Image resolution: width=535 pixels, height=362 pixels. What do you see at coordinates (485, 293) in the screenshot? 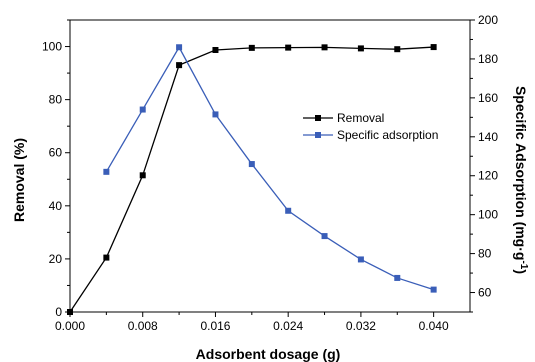
I see `y-right-tick-label: 60` at bounding box center [485, 293].